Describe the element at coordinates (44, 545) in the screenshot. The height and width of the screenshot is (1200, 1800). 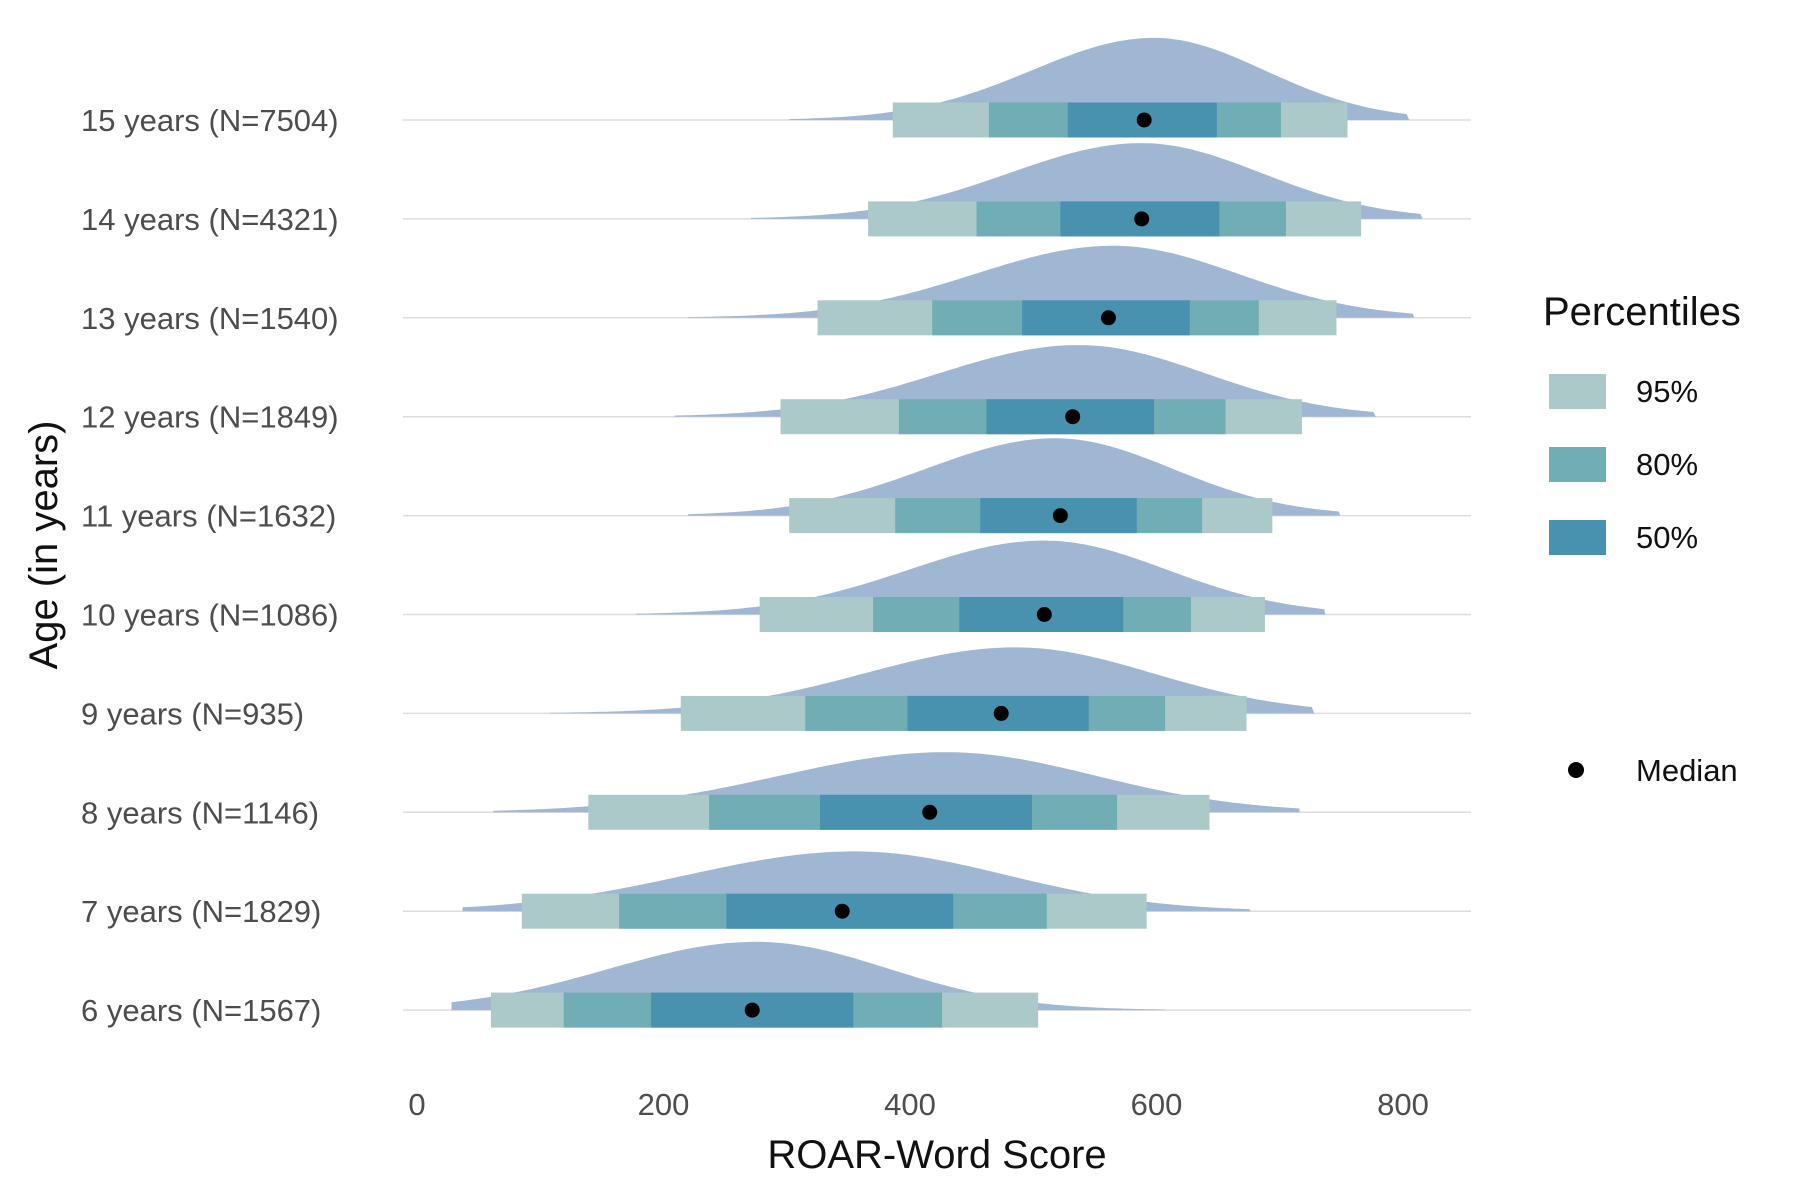
I see `y-axis-title: Age (in years)` at that location.